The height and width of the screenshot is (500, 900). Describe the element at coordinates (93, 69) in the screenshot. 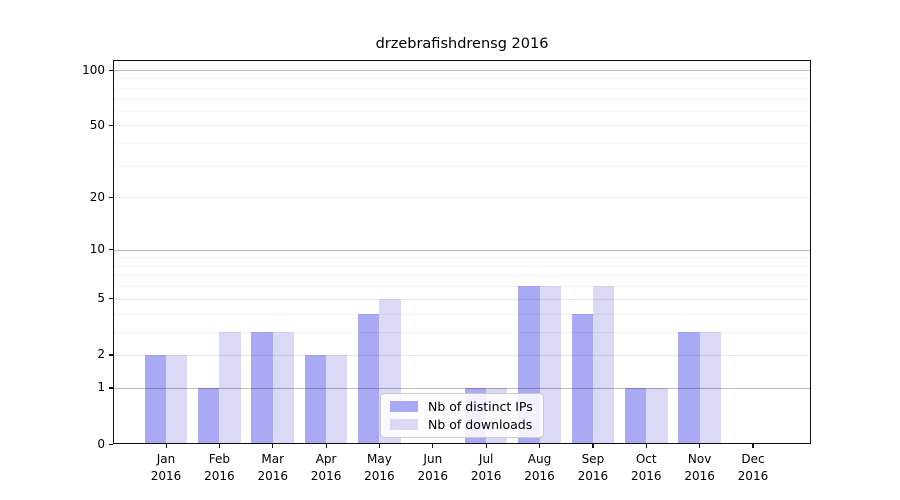

I see `y-tick-label: 100` at that location.